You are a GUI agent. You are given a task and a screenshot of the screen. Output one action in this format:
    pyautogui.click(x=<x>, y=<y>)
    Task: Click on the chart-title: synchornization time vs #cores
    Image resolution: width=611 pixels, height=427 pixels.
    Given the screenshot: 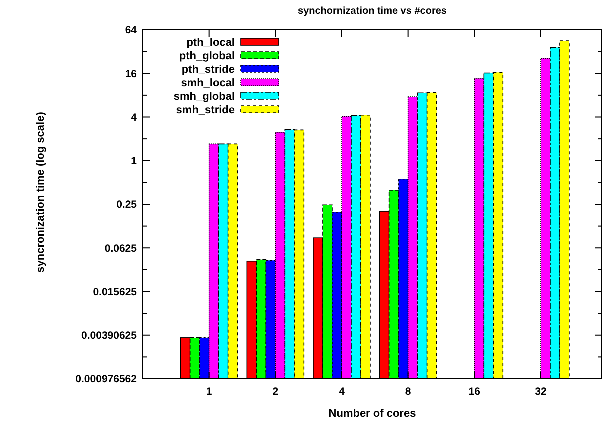 What is the action you would take?
    pyautogui.click(x=373, y=11)
    